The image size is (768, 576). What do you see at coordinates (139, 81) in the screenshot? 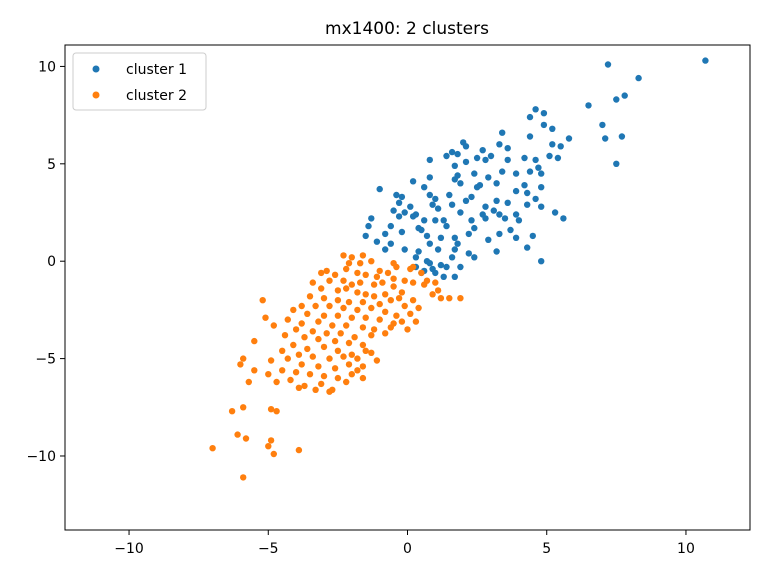
I see `legend-box` at bounding box center [139, 81].